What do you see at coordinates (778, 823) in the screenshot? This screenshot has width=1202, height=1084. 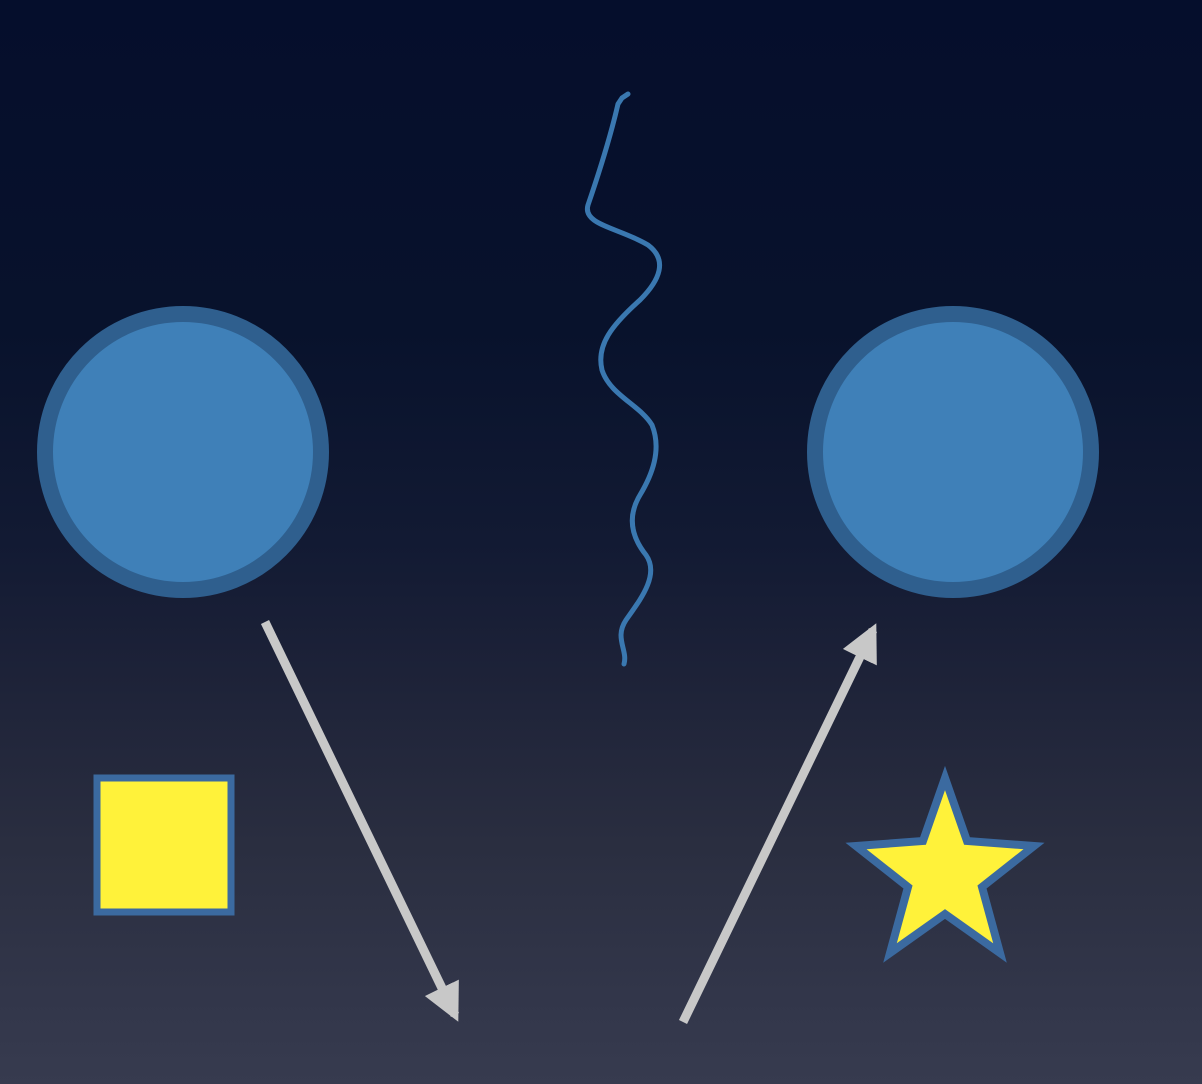 I see `right-arrow` at bounding box center [778, 823].